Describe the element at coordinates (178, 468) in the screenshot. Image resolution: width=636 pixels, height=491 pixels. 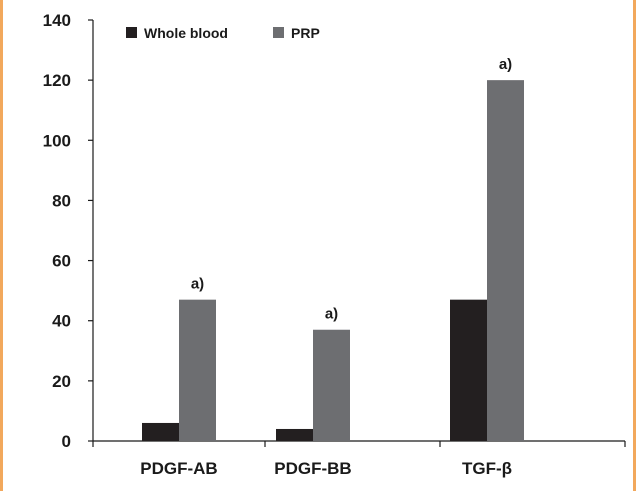
I see `x-category-label-0: PDGF-AB` at that location.